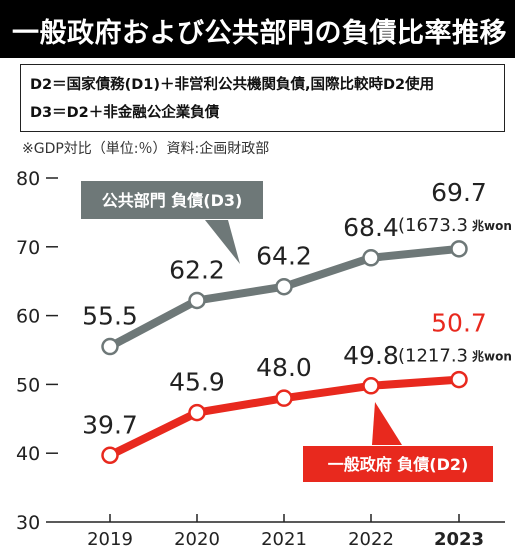  Describe the element at coordinates (284, 539) in the screenshot. I see `x-tick-label: 2021` at that location.